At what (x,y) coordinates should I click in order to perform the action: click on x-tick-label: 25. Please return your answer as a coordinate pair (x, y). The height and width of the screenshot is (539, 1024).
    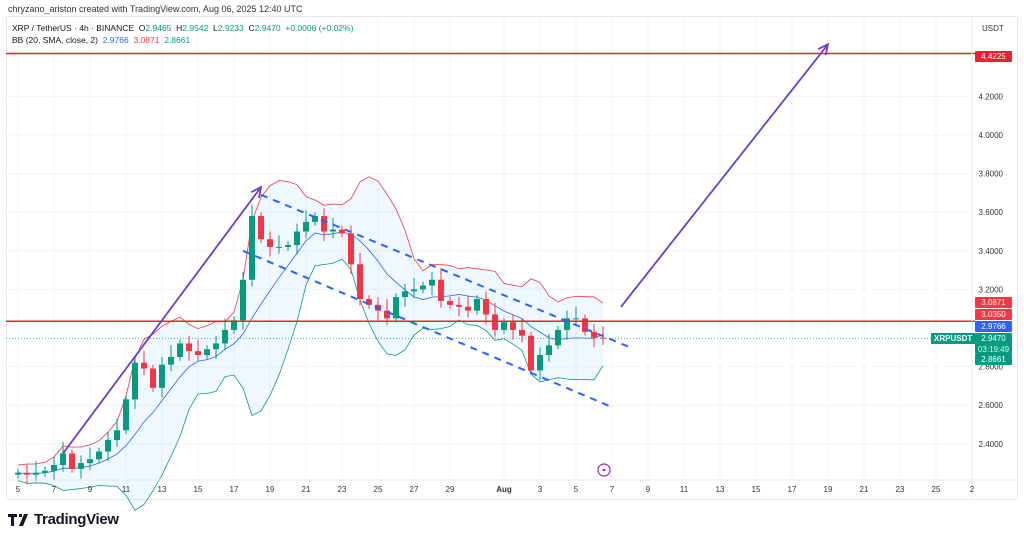
    Looking at the image, I should click on (378, 489).